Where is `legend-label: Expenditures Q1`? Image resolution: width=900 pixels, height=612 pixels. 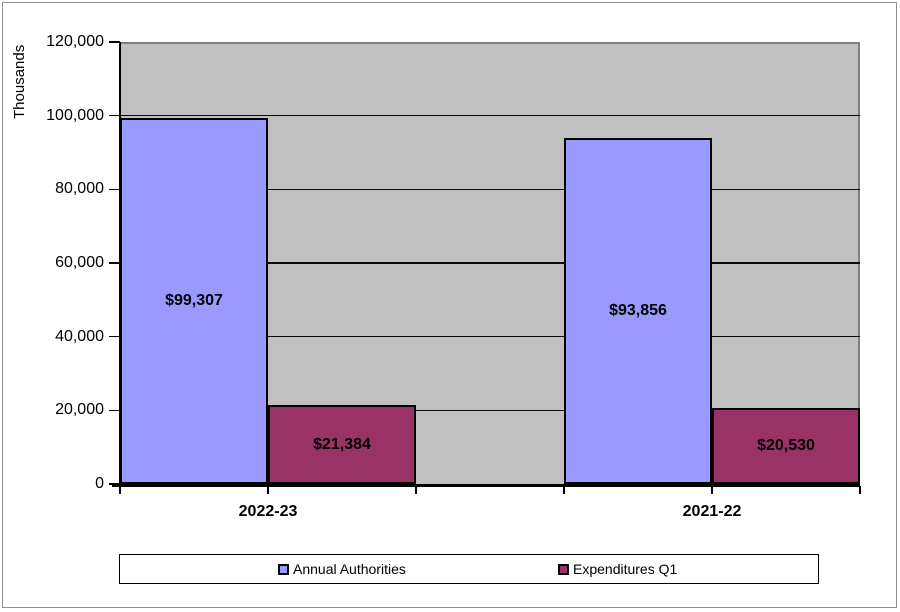
legend-label: Expenditures Q1 is located at coordinates (625, 569).